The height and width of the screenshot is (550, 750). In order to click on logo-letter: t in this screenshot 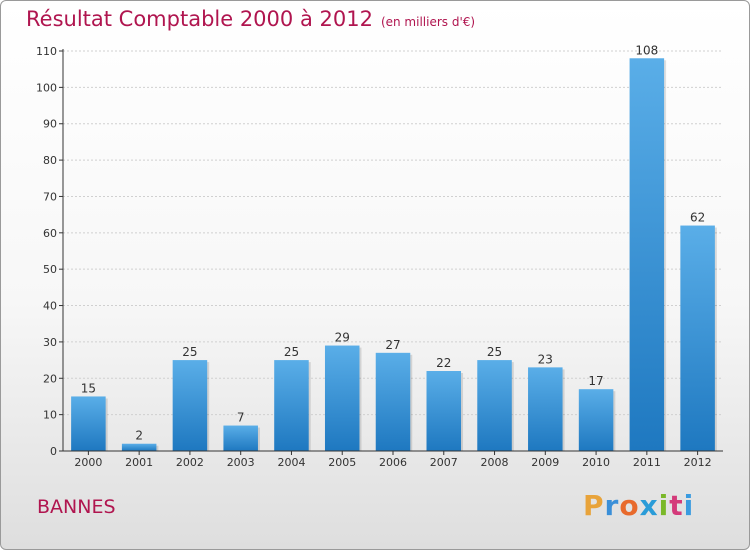, I will do `click(676, 505)`.